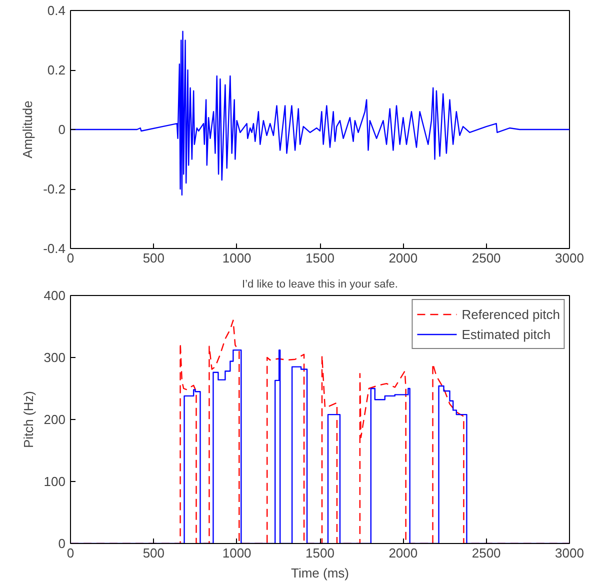  What do you see at coordinates (320, 284) in the screenshot?
I see `chart-title: I’d like to leave this in your safe.` at bounding box center [320, 284].